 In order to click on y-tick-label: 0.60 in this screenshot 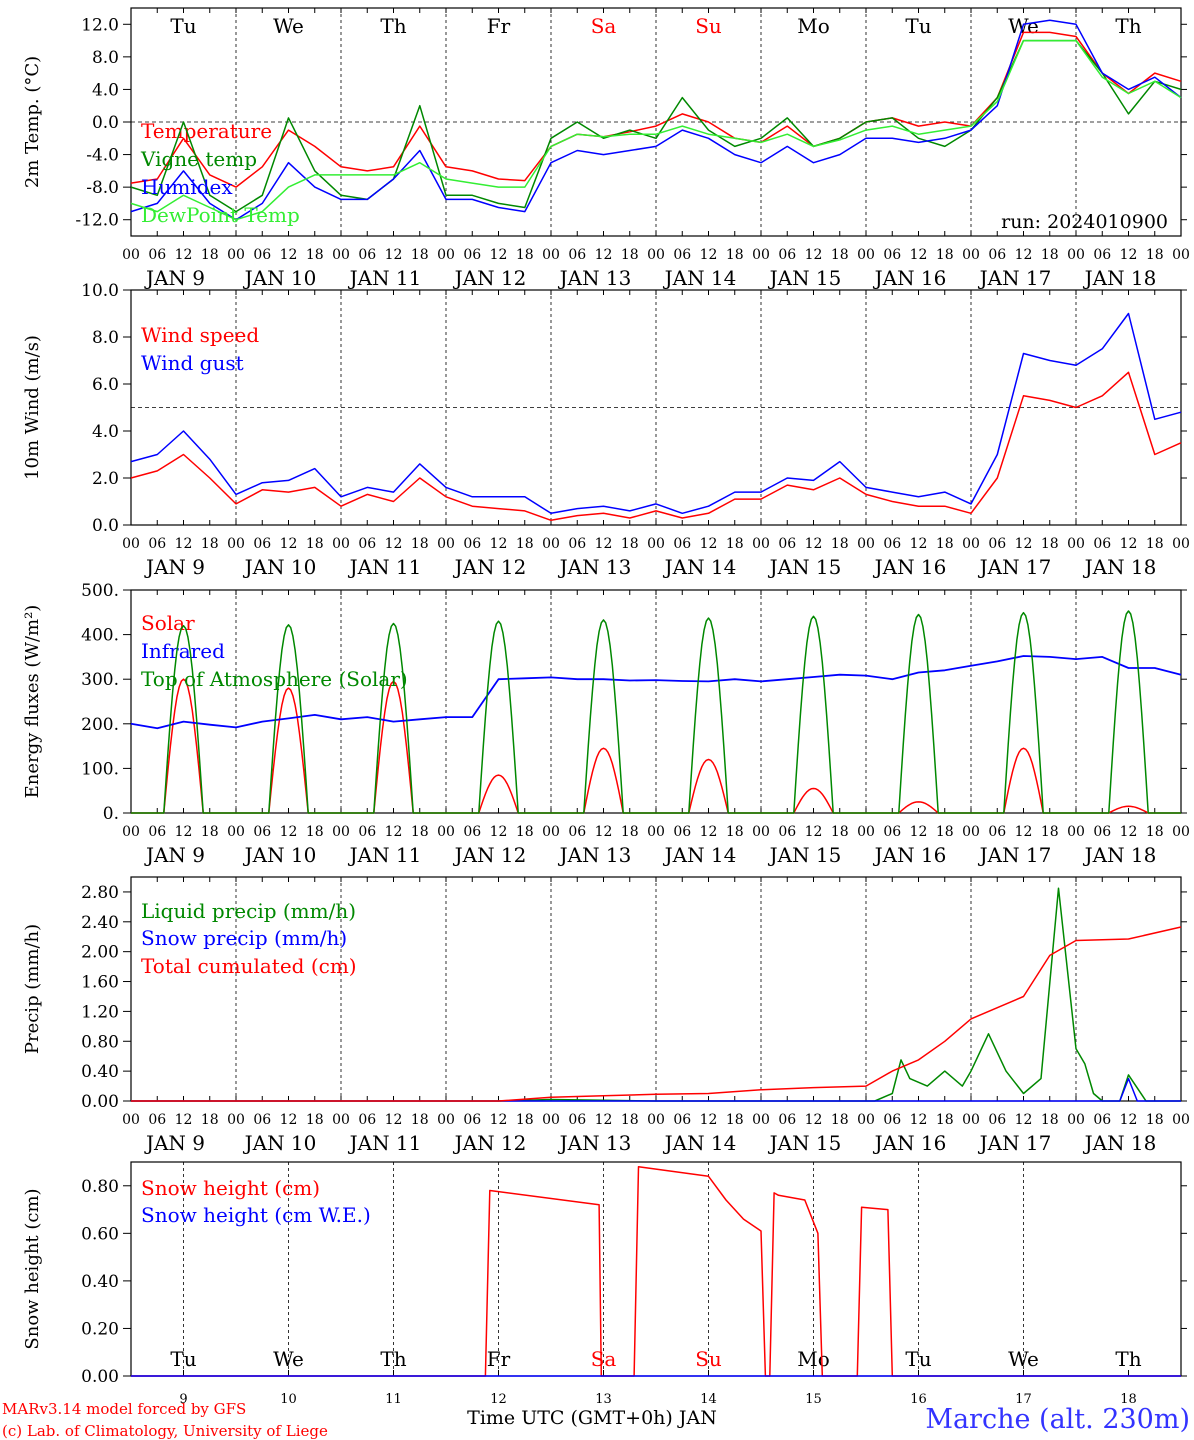, I will do `click(100, 1234)`.